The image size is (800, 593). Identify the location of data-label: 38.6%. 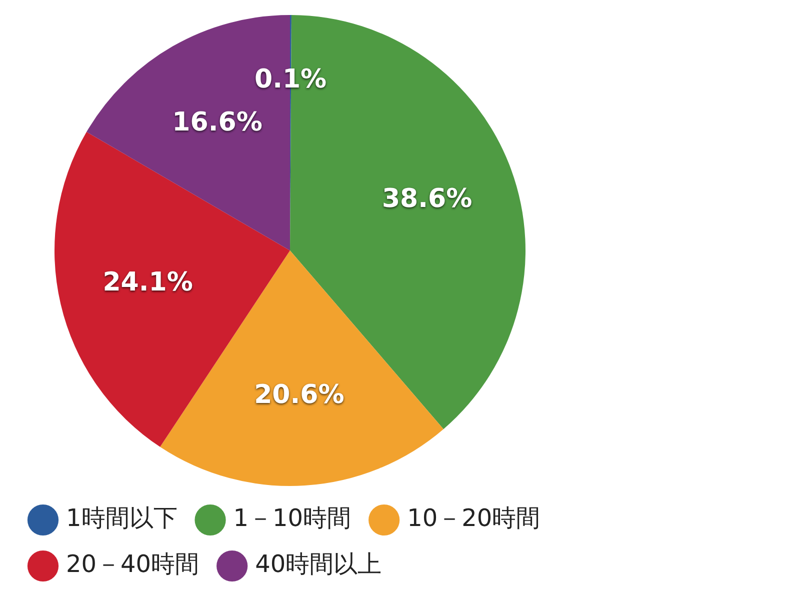
(427, 199).